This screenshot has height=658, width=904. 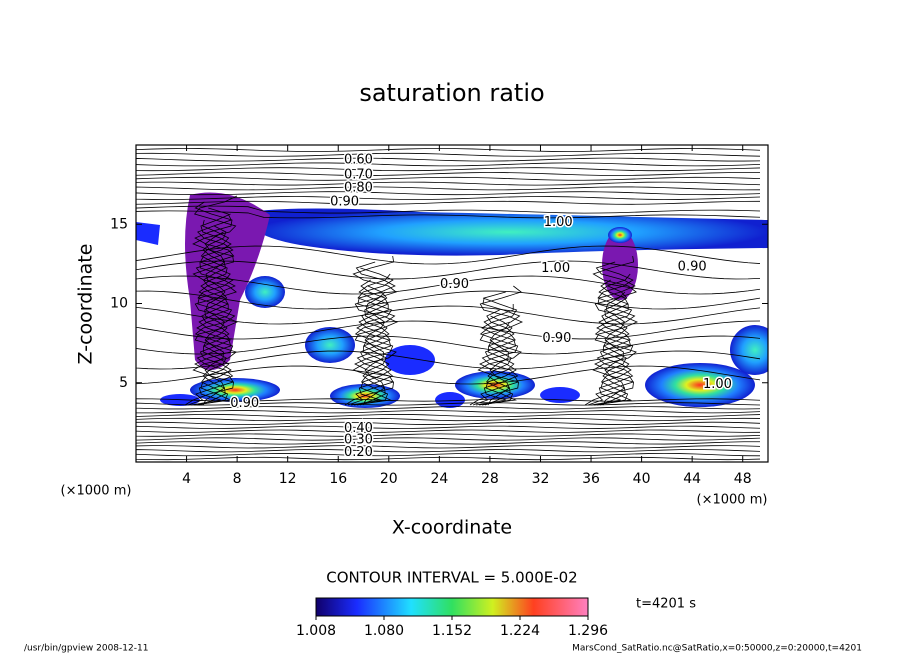 What do you see at coordinates (86, 649) in the screenshot?
I see `footer-left: /usr/bin/gpview 2008-12-11` at bounding box center [86, 649].